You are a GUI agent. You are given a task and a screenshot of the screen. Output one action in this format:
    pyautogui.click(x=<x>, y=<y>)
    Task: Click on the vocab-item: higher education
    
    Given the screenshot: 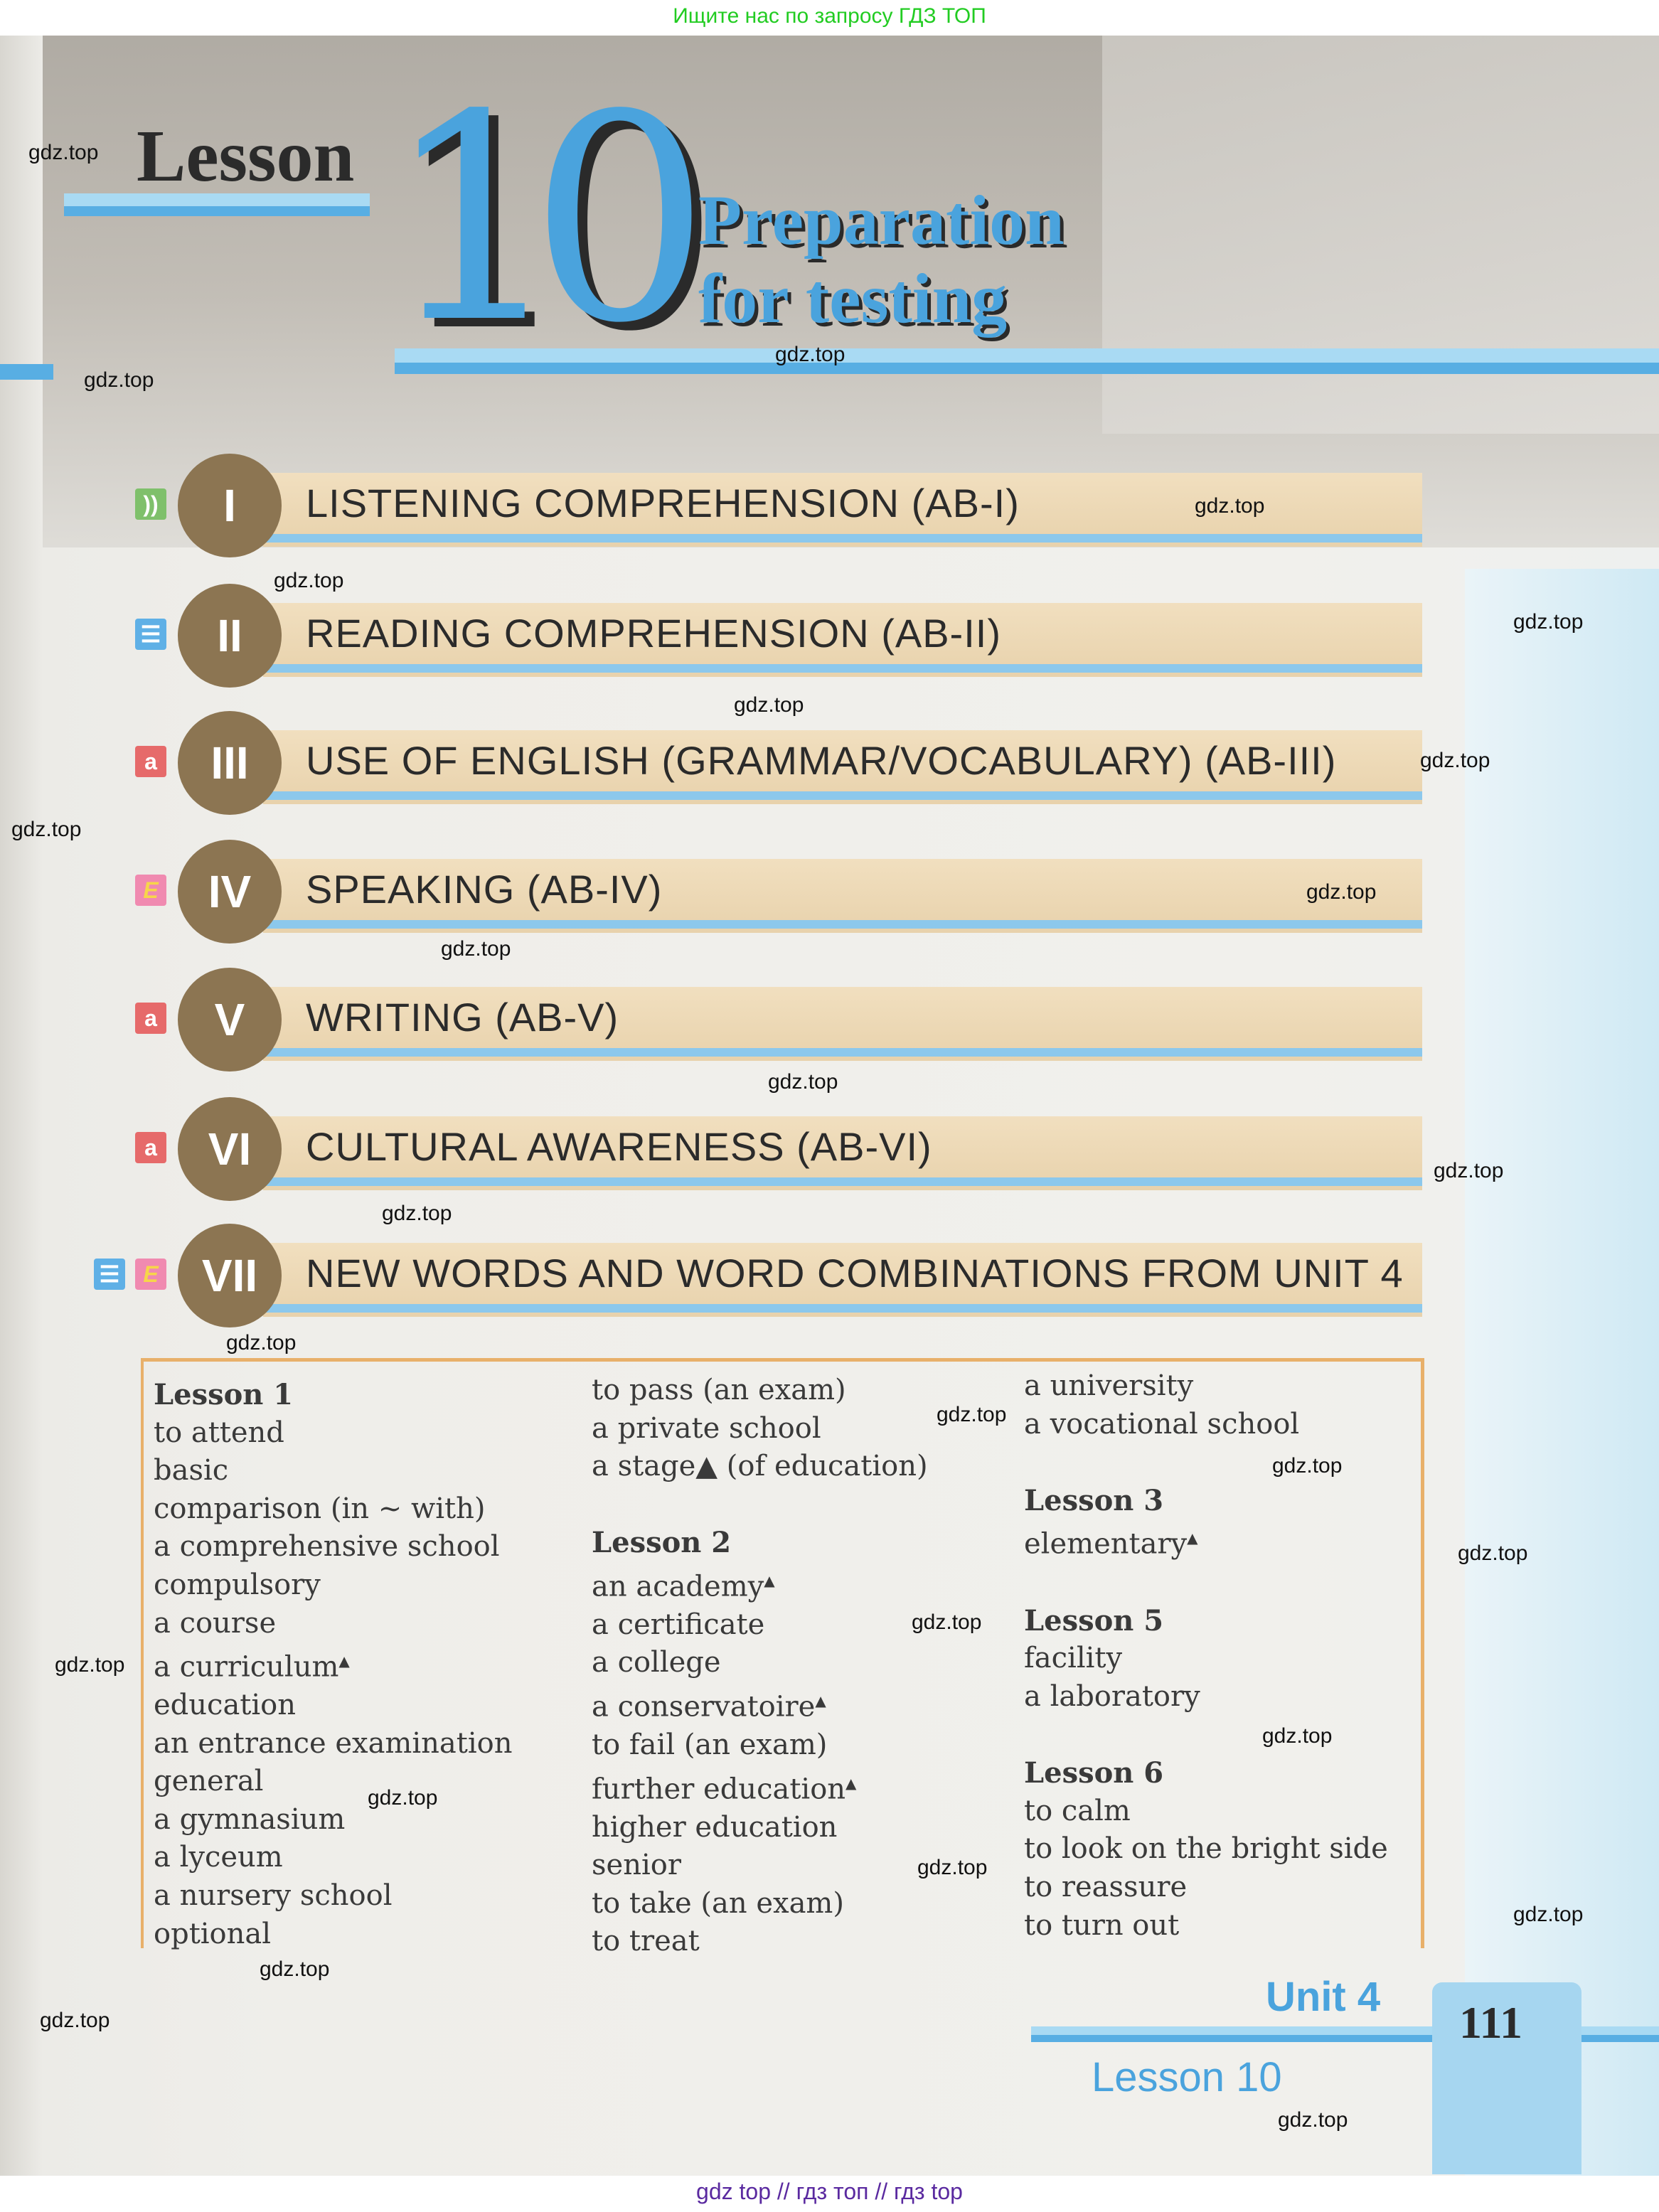 What is the action you would take?
    pyautogui.click(x=760, y=1828)
    